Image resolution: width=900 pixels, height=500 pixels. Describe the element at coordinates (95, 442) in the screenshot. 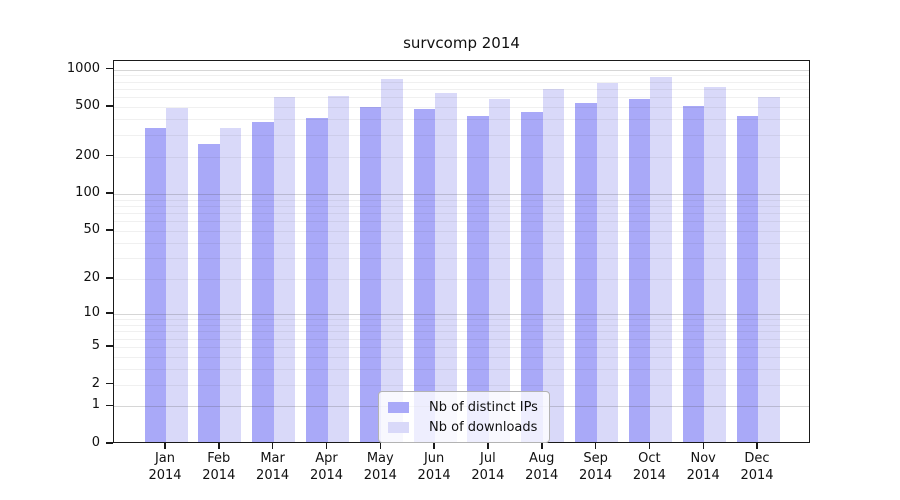

I see `y-tick-label-0: 0` at that location.